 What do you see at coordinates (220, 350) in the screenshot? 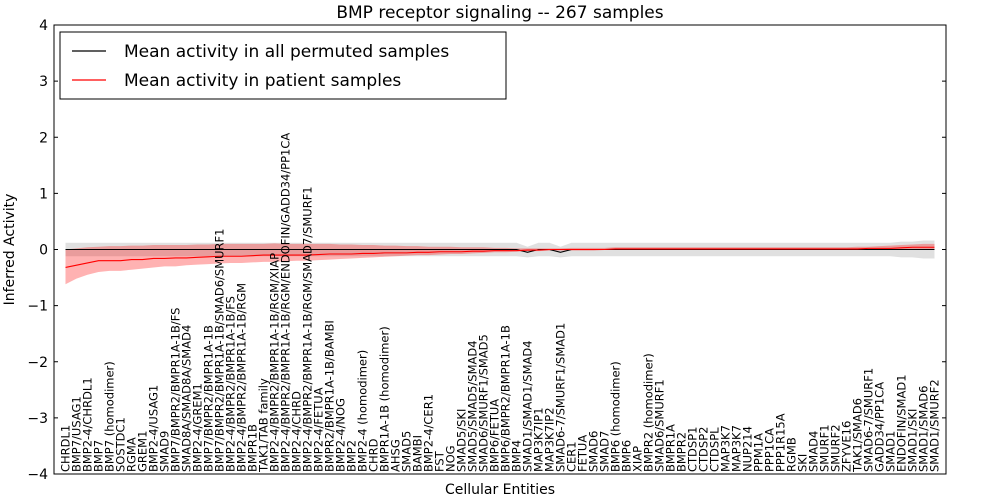
I see `x-category-label: BMP7/BMPR2/BMPR1A-1B/SMAD6/SMURF1` at bounding box center [220, 350].